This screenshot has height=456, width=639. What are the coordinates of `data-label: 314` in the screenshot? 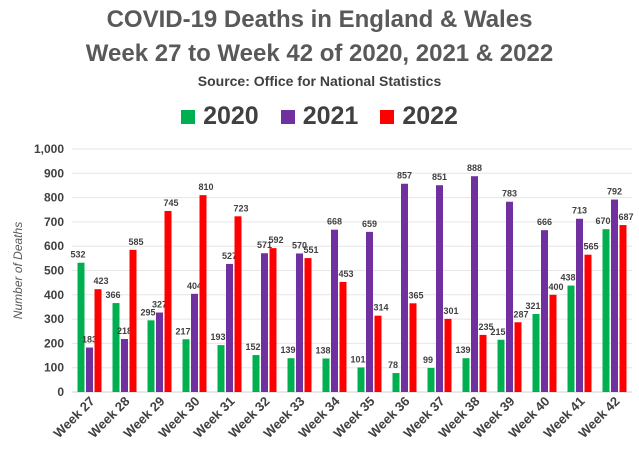 It's located at (380, 308).